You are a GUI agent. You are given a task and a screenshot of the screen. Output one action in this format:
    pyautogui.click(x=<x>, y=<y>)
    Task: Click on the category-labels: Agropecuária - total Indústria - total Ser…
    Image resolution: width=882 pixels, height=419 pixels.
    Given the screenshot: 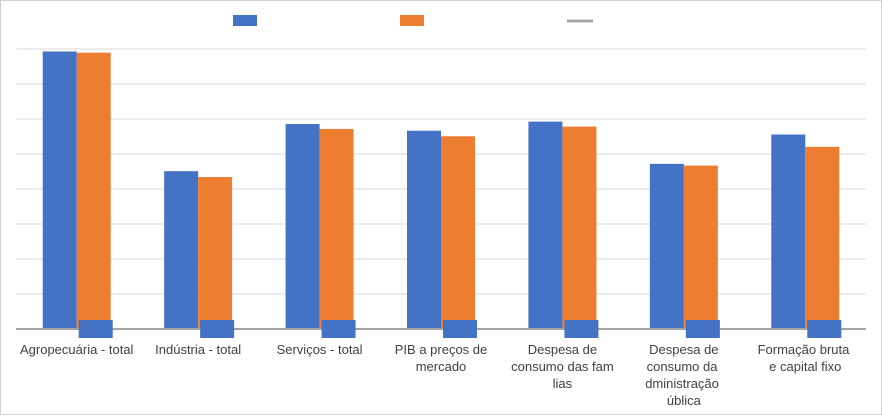 What is the action you would take?
    pyautogui.click(x=436, y=375)
    